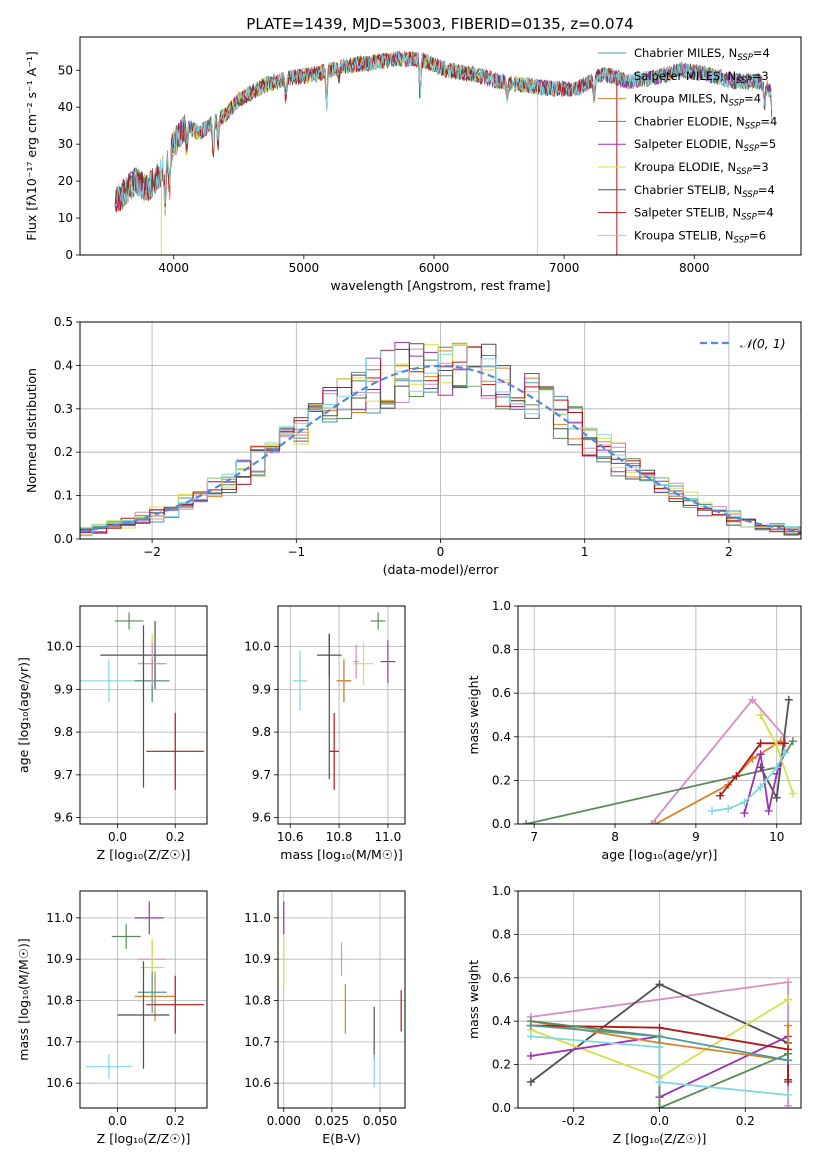 The height and width of the screenshot is (1170, 819). I want to click on y-tick-label: 9.7, so click(261, 775).